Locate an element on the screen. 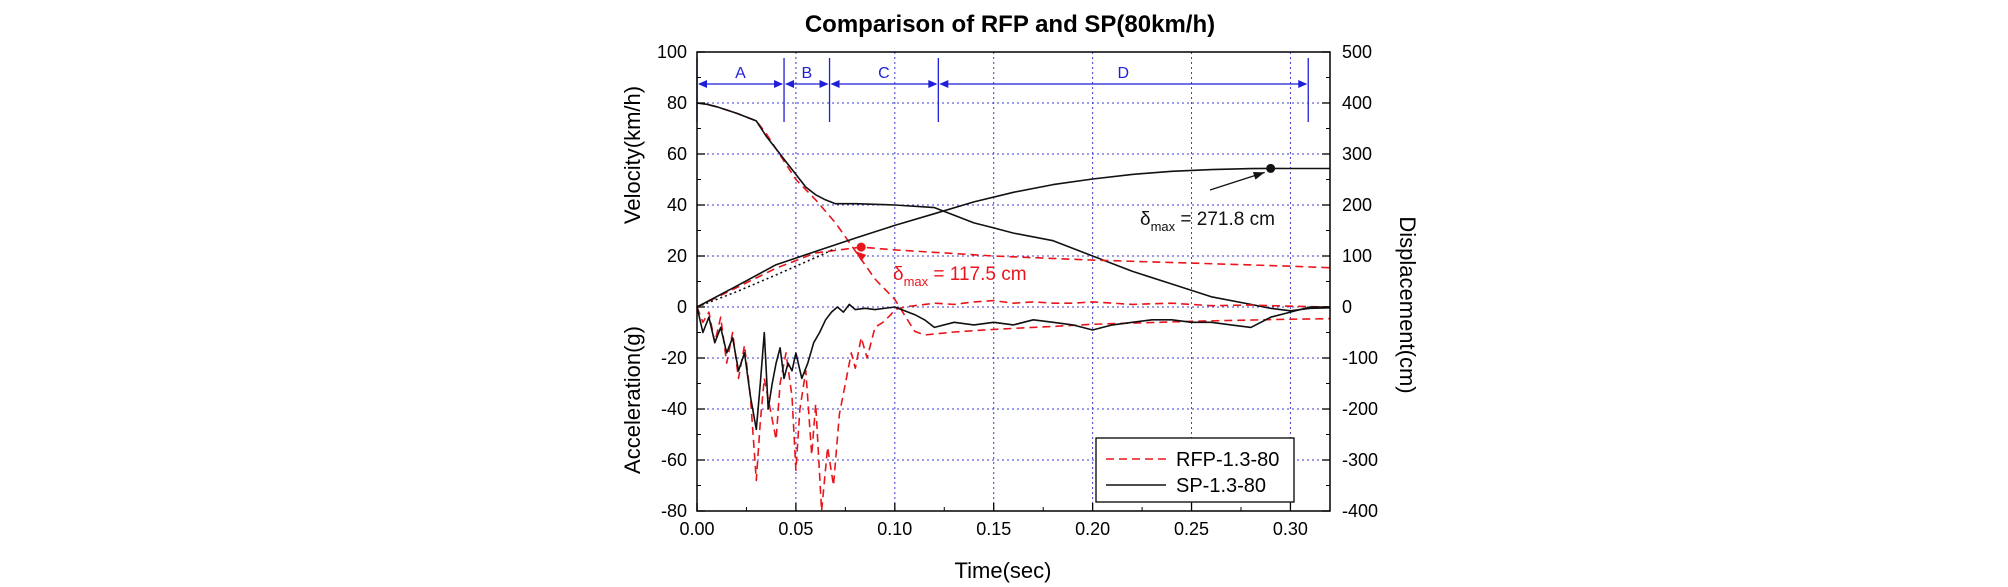 The image size is (2008, 587). x-tick-label: 0.15 is located at coordinates (993, 529).